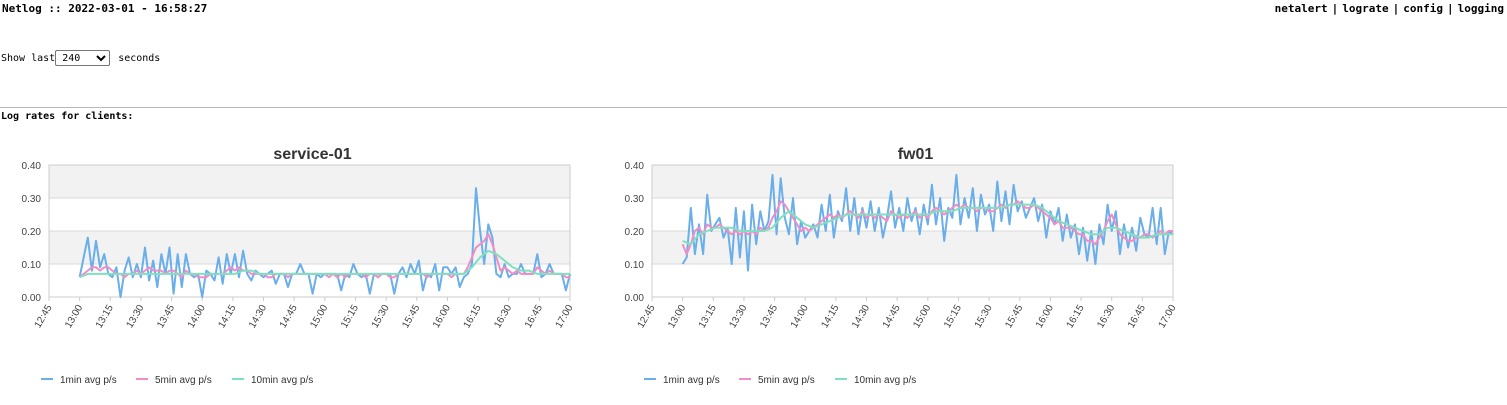  What do you see at coordinates (916, 154) in the screenshot?
I see `chart-title: fw01` at bounding box center [916, 154].